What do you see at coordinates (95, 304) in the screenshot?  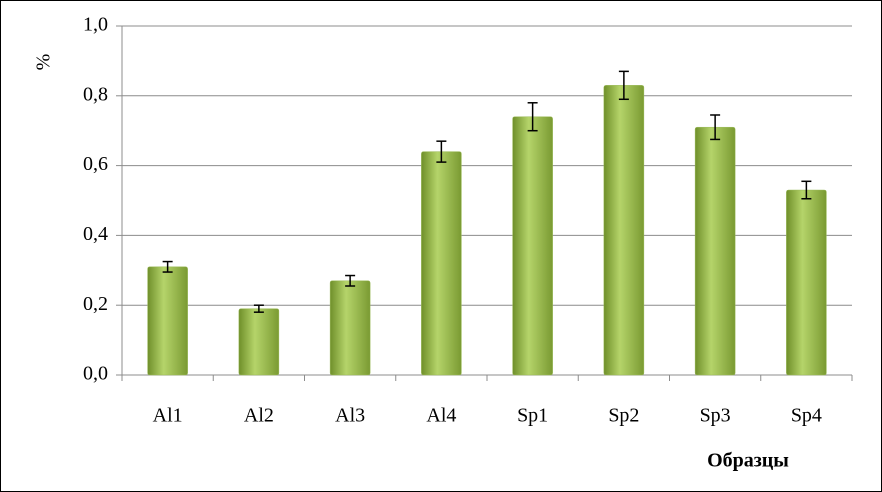 I see `y-tick-label: 0,2` at bounding box center [95, 304].